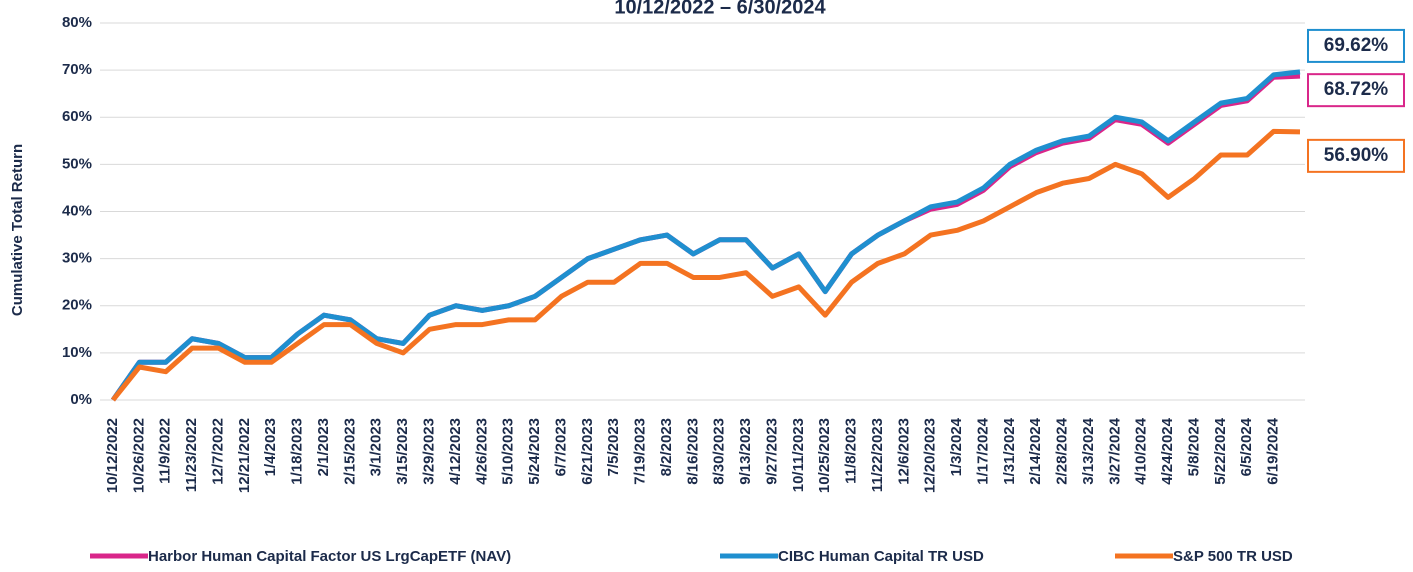  I want to click on x-tick-label: 5/8/2024, so click(1193, 446).